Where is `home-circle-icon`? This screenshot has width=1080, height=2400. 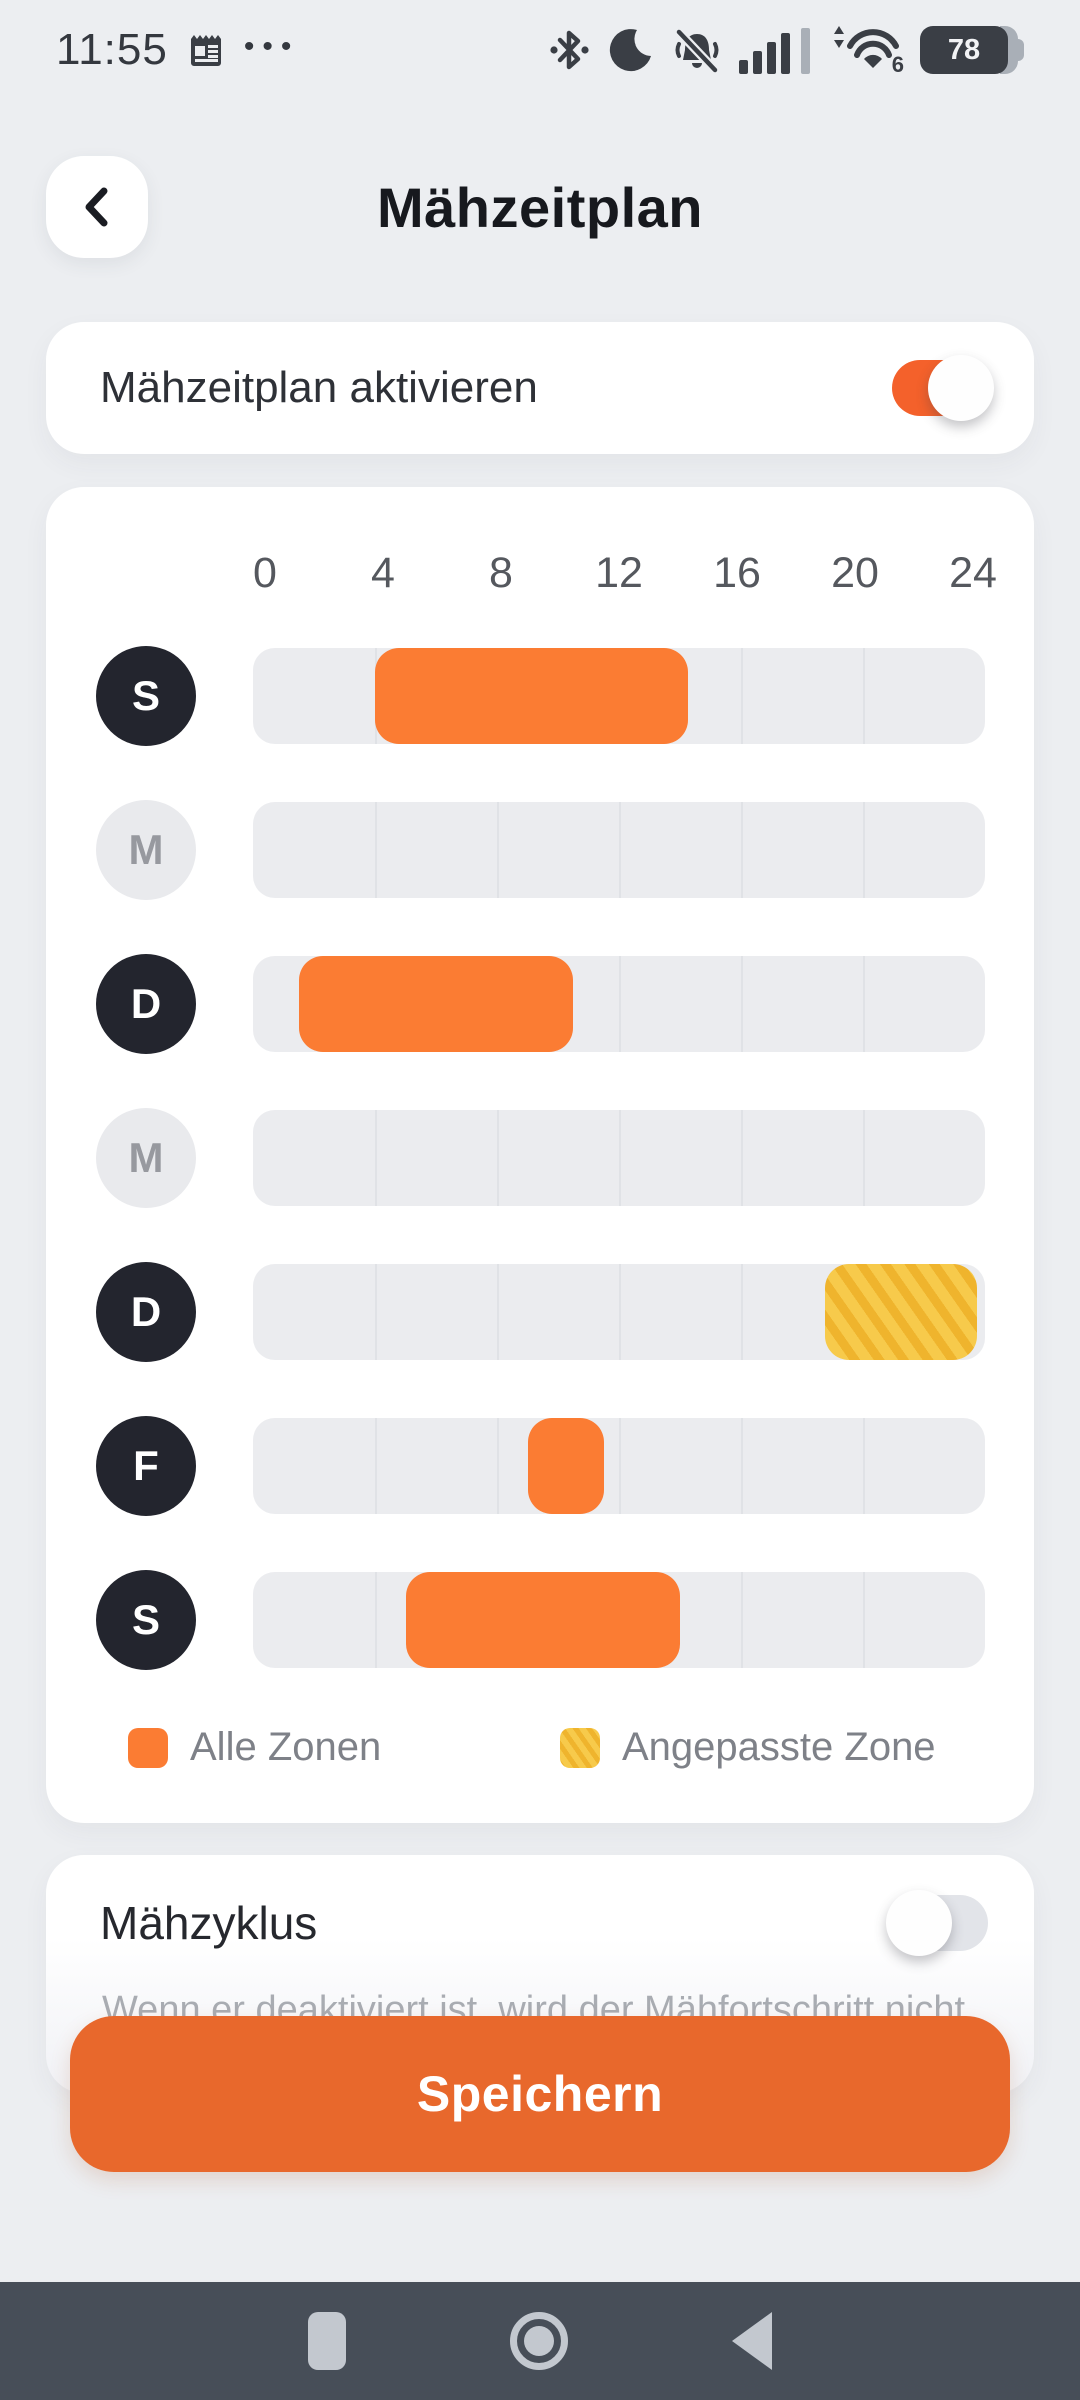
home-circle-icon is located at coordinates (539, 2341).